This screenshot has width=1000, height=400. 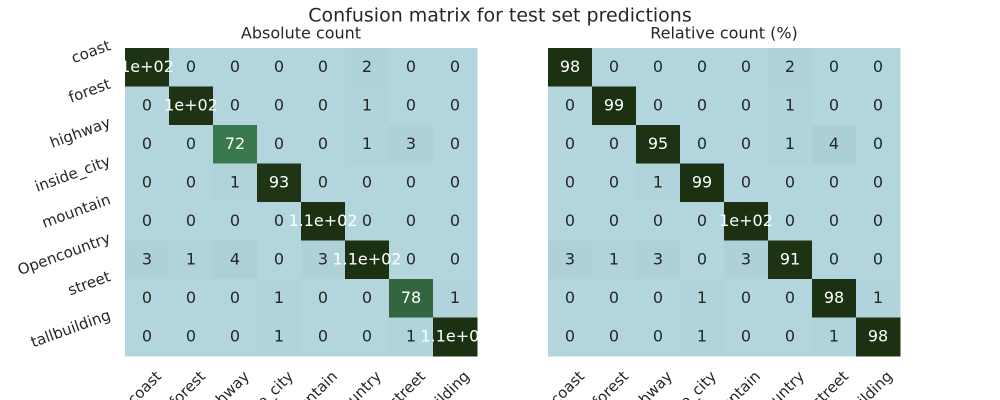 I want to click on cell-label: 4, so click(x=834, y=143).